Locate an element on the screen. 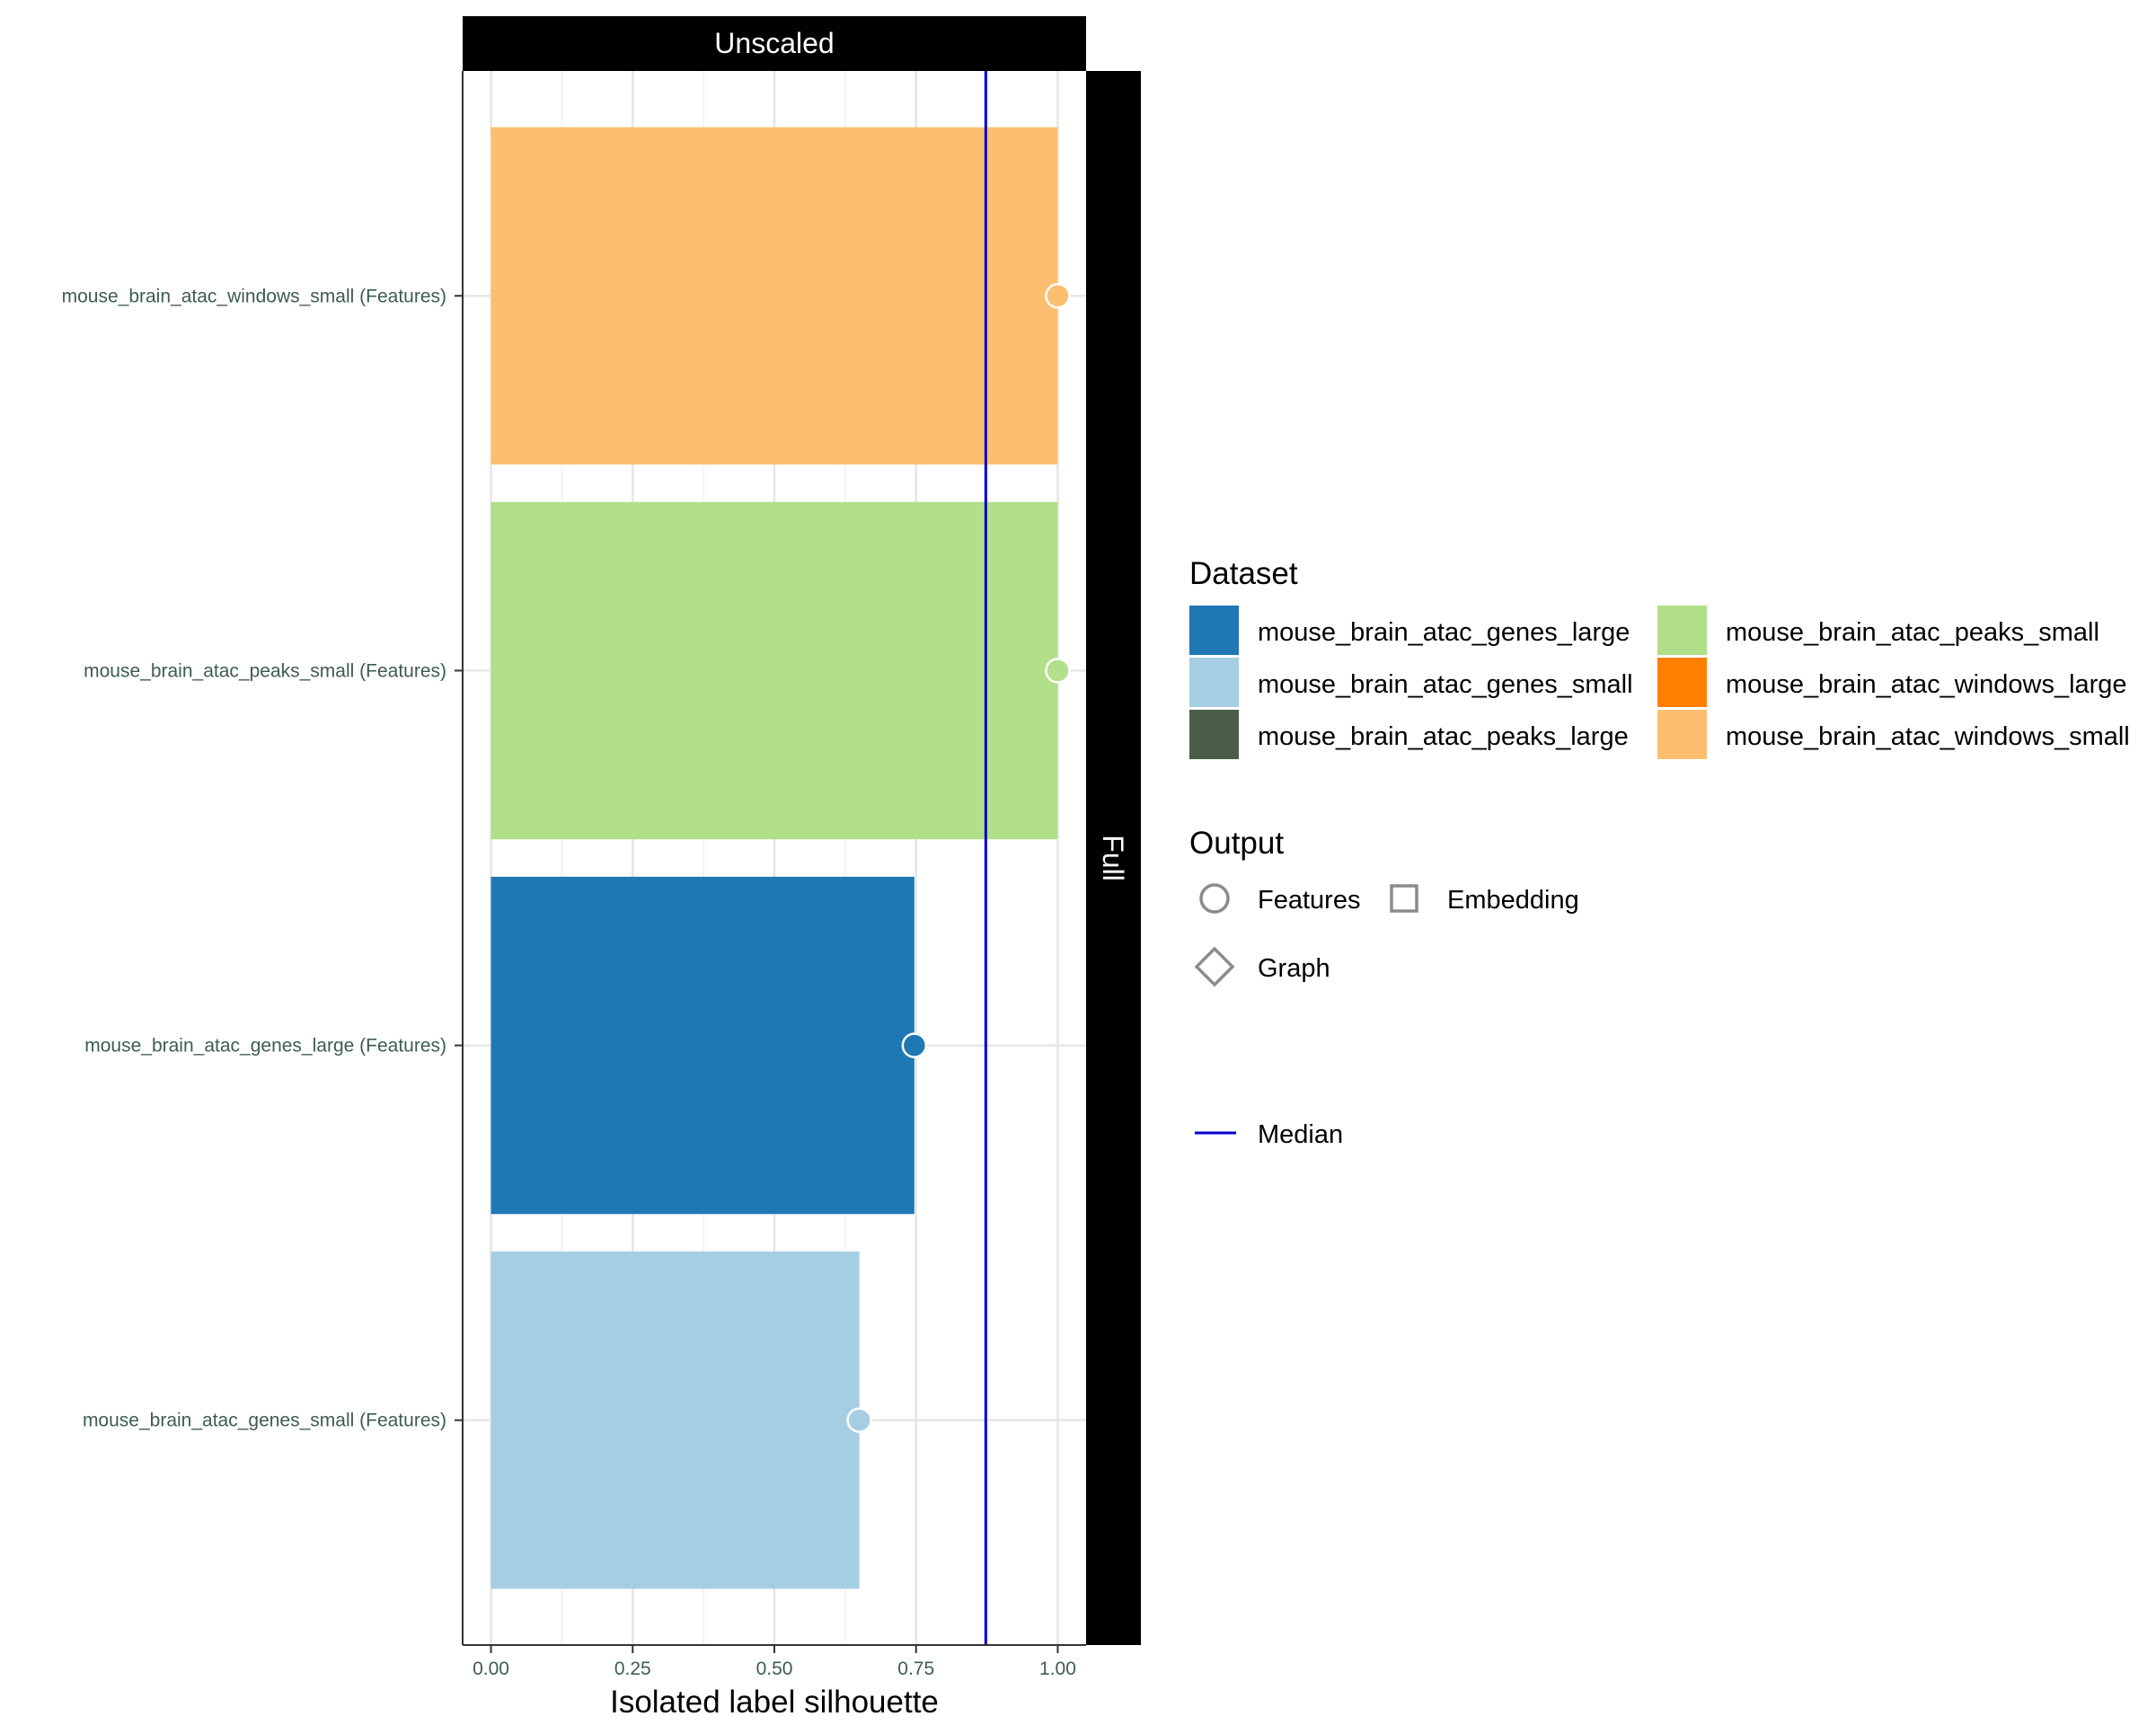  bar-mouse-brain-atac-peaks-small is located at coordinates (774, 670).